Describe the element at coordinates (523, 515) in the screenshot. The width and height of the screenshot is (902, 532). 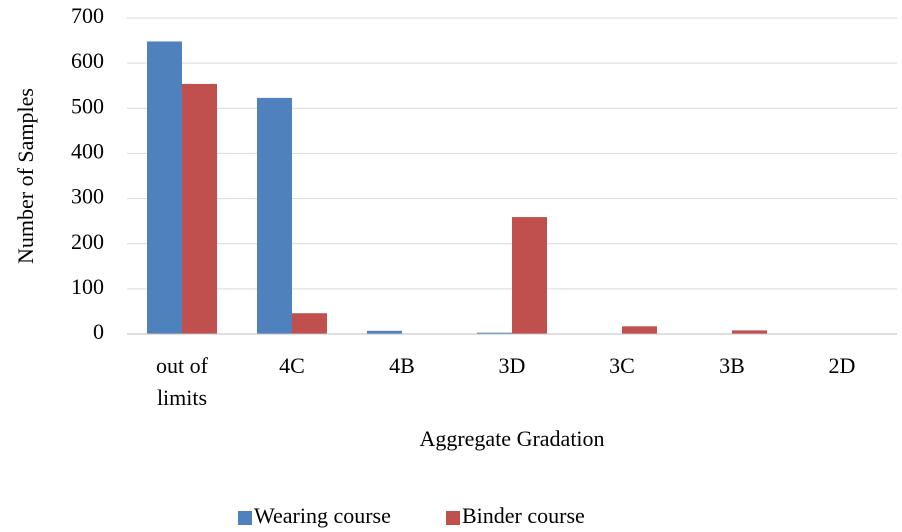
I see `legend-label: Binder course` at that location.